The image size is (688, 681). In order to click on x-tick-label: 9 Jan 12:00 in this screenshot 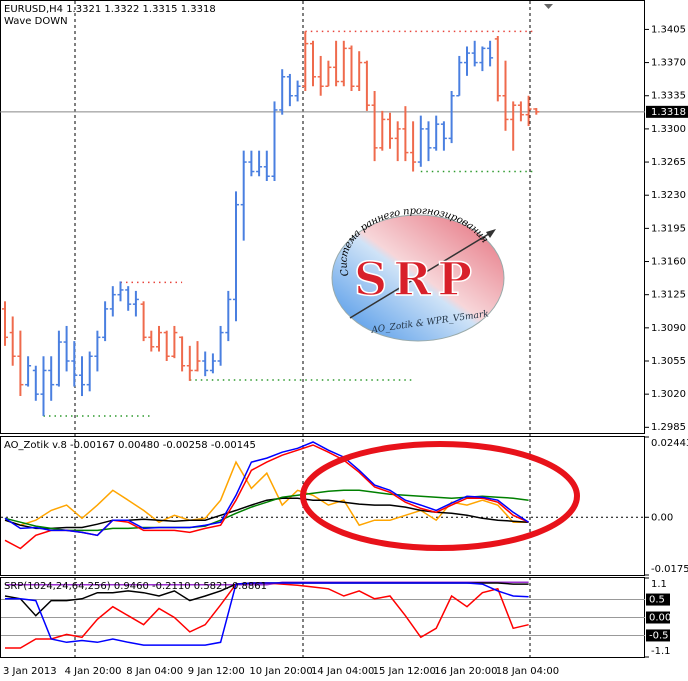, I will do `click(216, 671)`.